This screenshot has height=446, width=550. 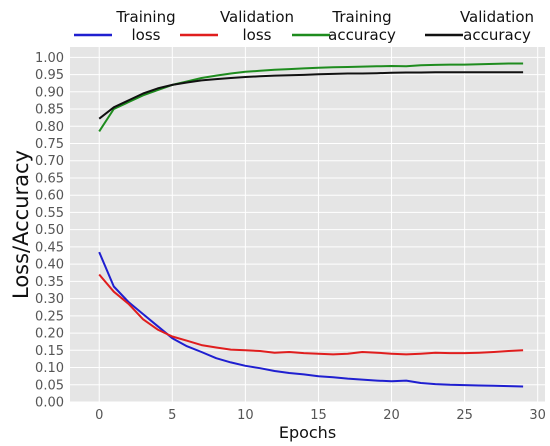 What do you see at coordinates (49, 92) in the screenshot?
I see `y-tick-label: 0.90` at bounding box center [49, 92].